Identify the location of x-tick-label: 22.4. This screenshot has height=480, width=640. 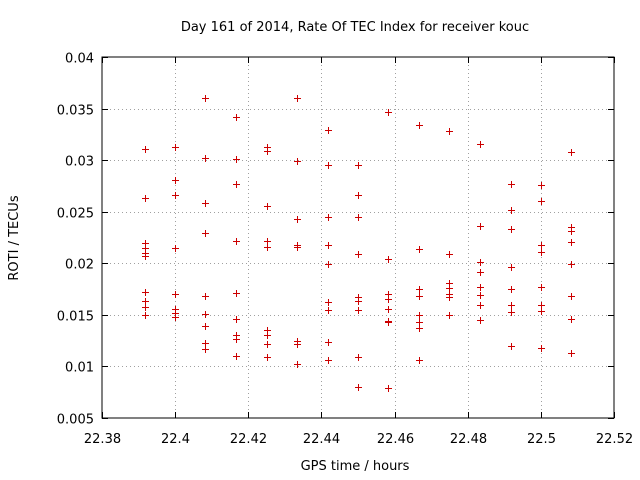
(175, 439).